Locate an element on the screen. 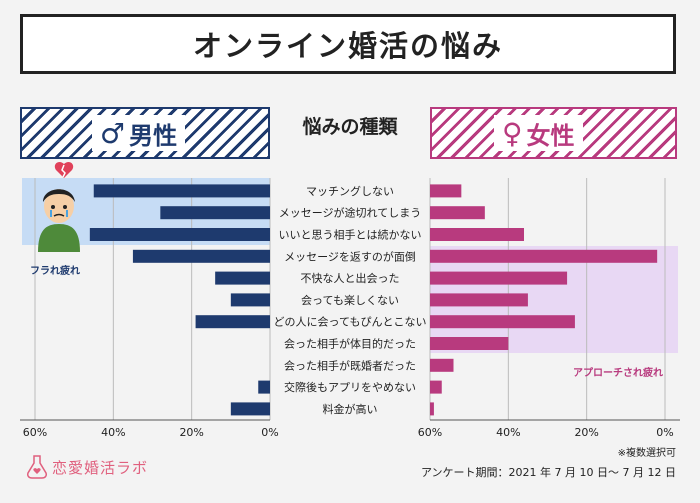 The image size is (700, 503). category-label: 会った相手が既婚者だった is located at coordinates (350, 365).